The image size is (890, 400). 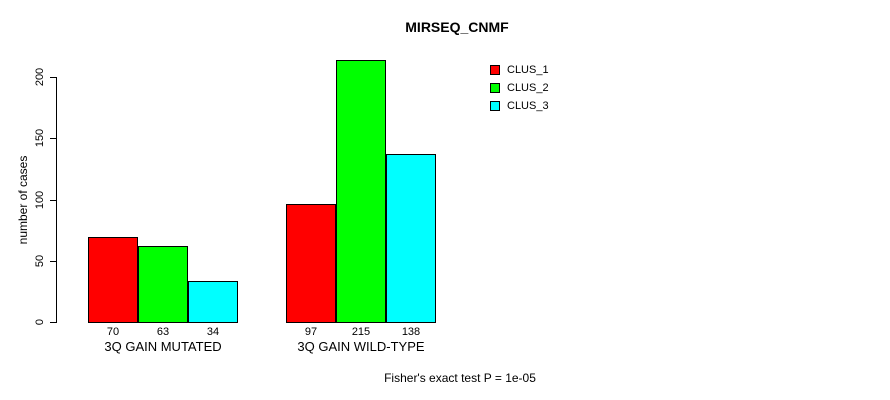 I want to click on legend-label-clus-3: CLUS_3, so click(x=528, y=106).